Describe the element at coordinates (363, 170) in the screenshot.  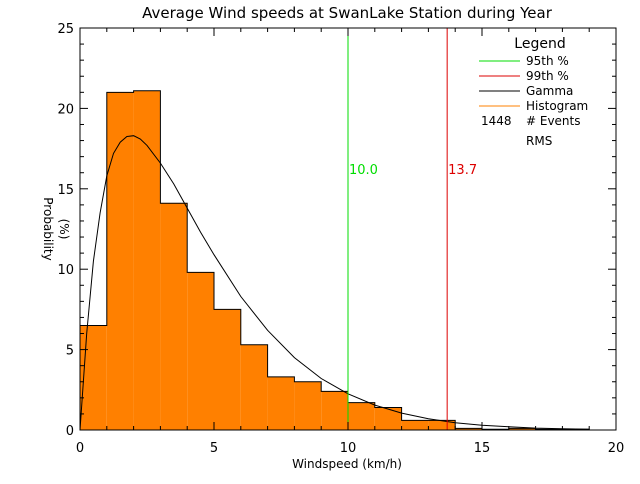
I see `percentile-label: 10.0` at that location.